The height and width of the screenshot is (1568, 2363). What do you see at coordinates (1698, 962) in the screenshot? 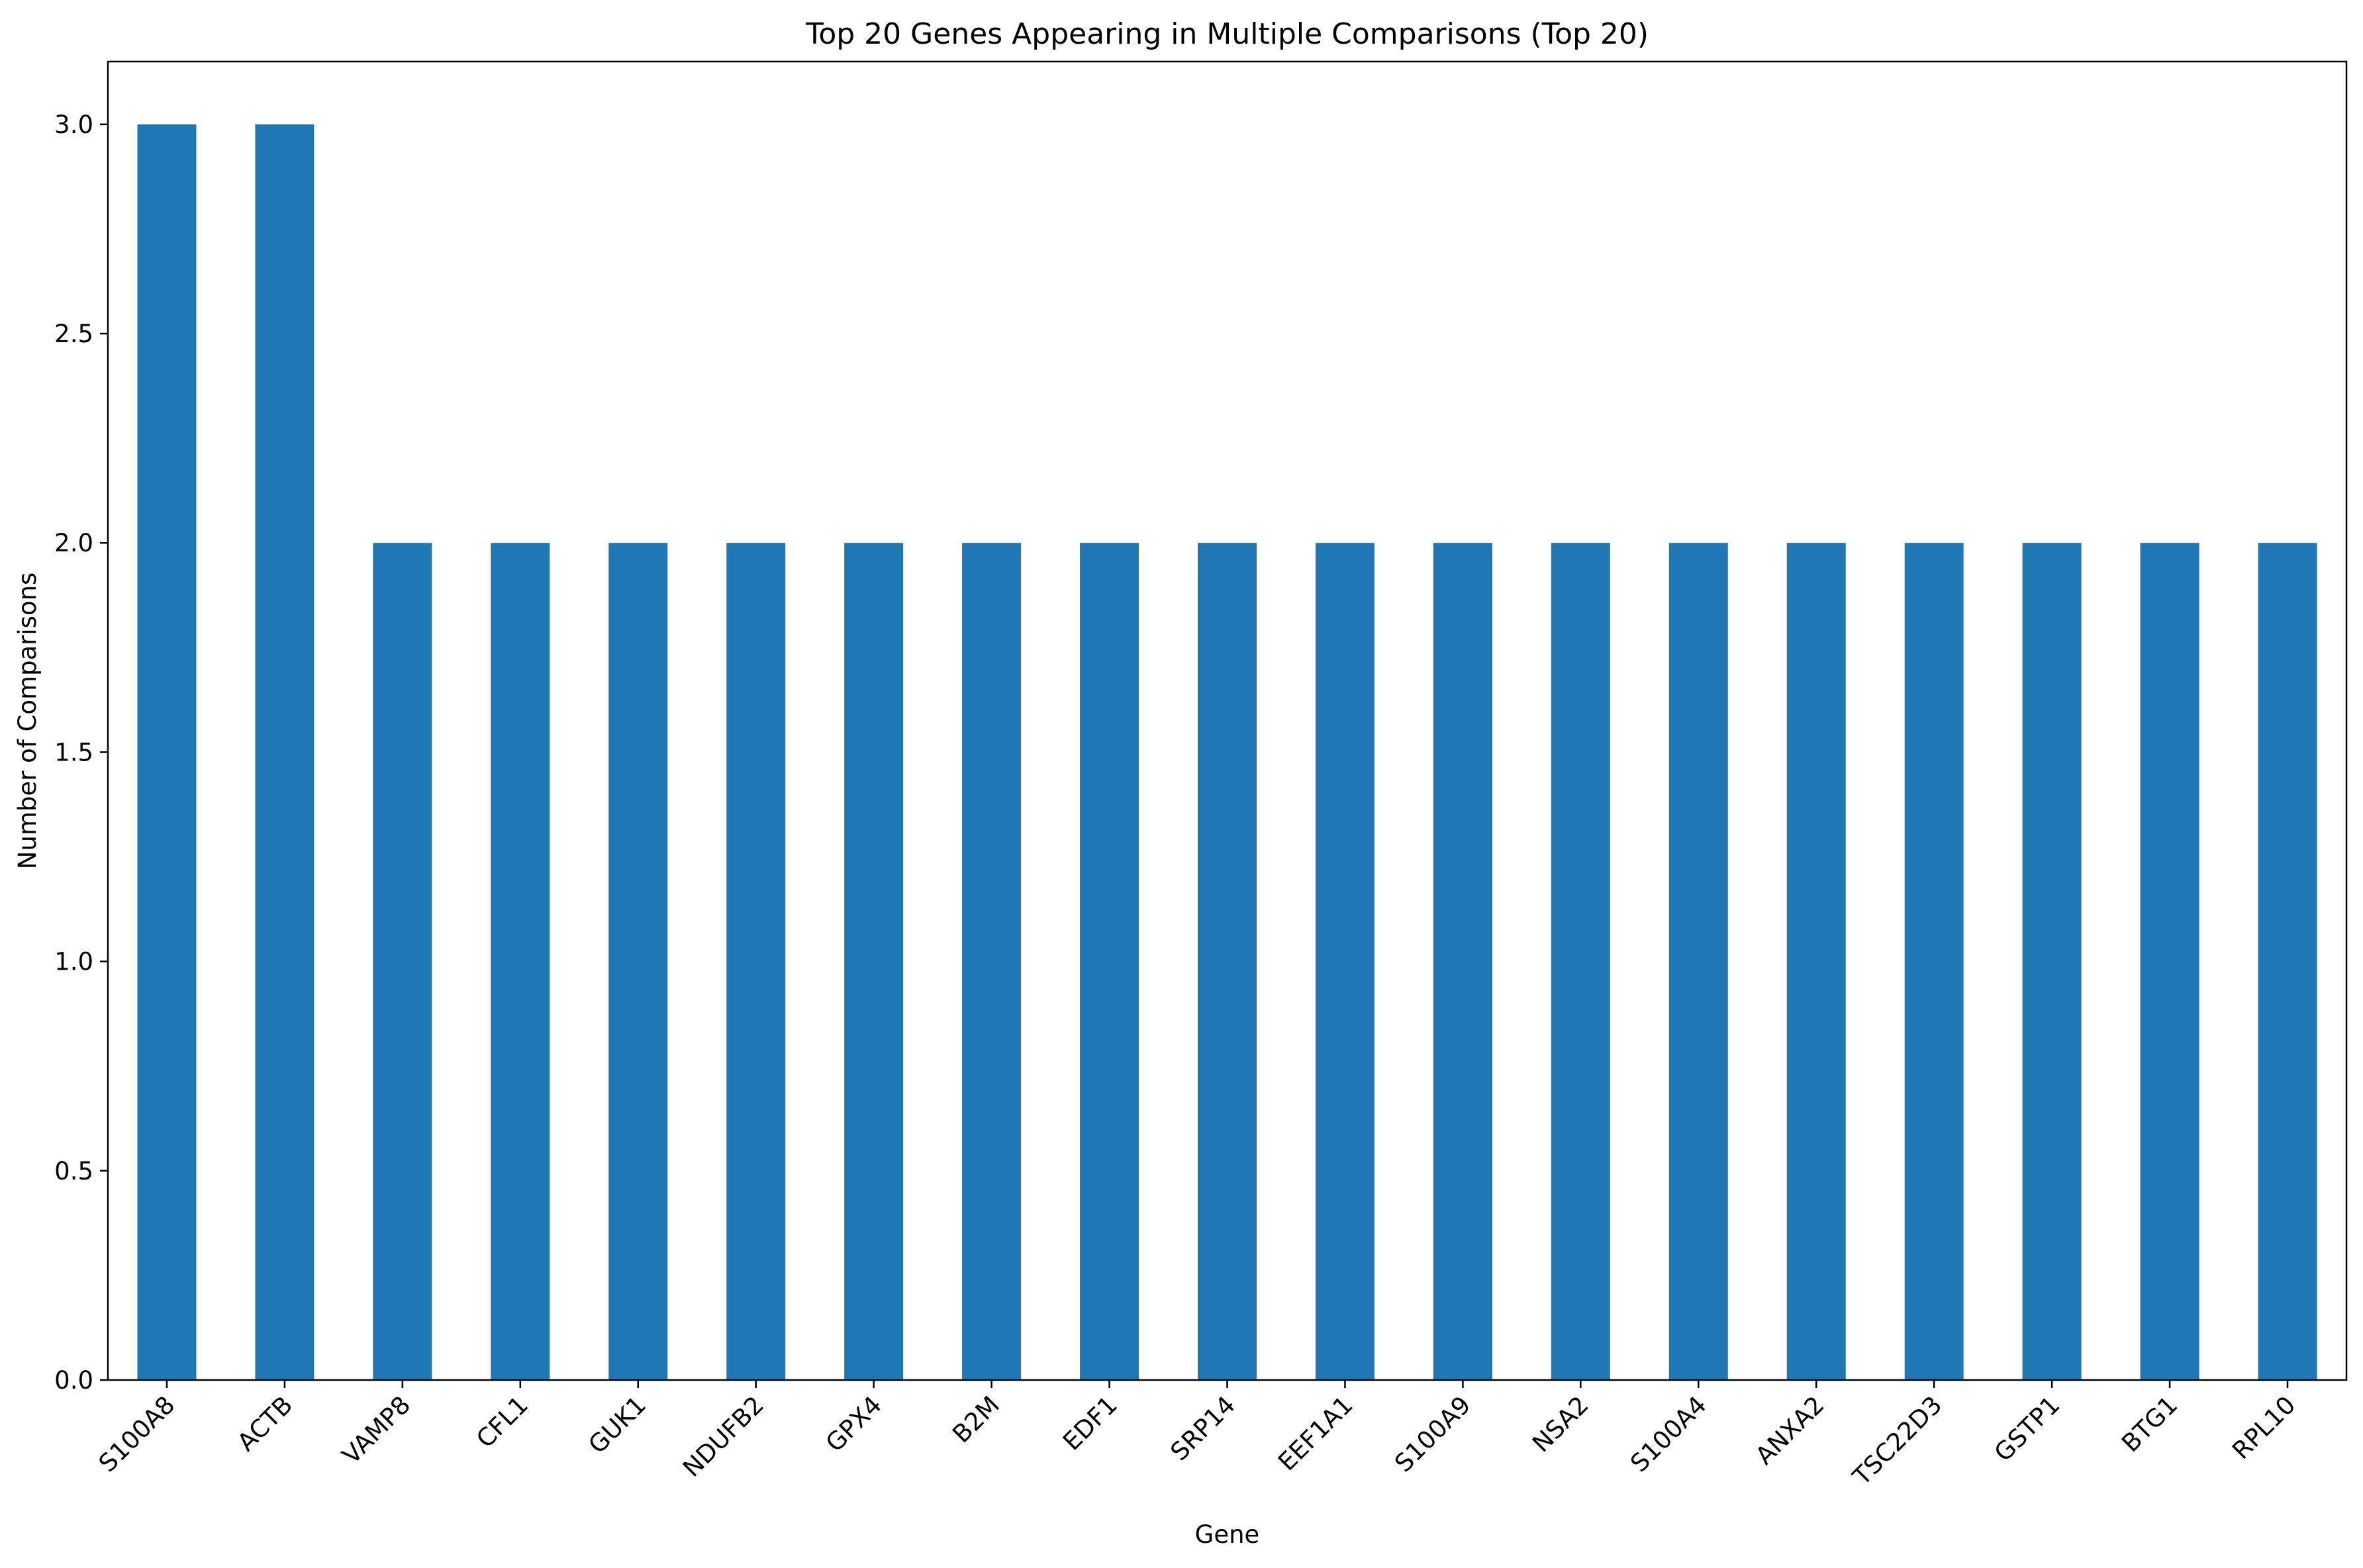
I see `bar-s100a4` at bounding box center [1698, 962].